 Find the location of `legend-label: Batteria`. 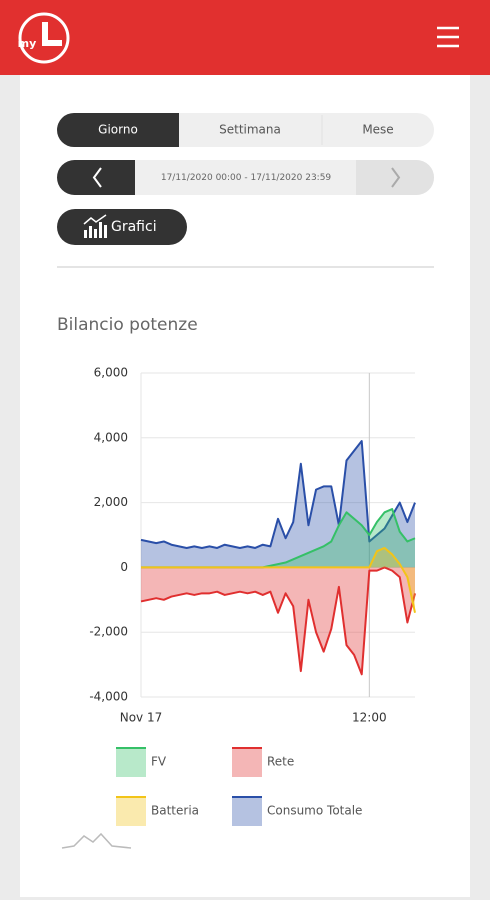

legend-label: Batteria is located at coordinates (175, 811).